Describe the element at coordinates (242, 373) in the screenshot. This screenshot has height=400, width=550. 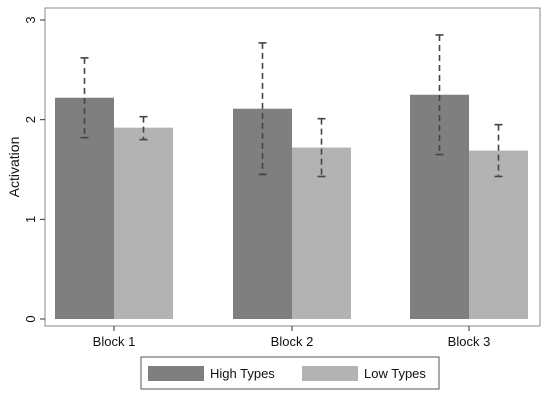
I see `legend-label-high-types: High Types` at that location.